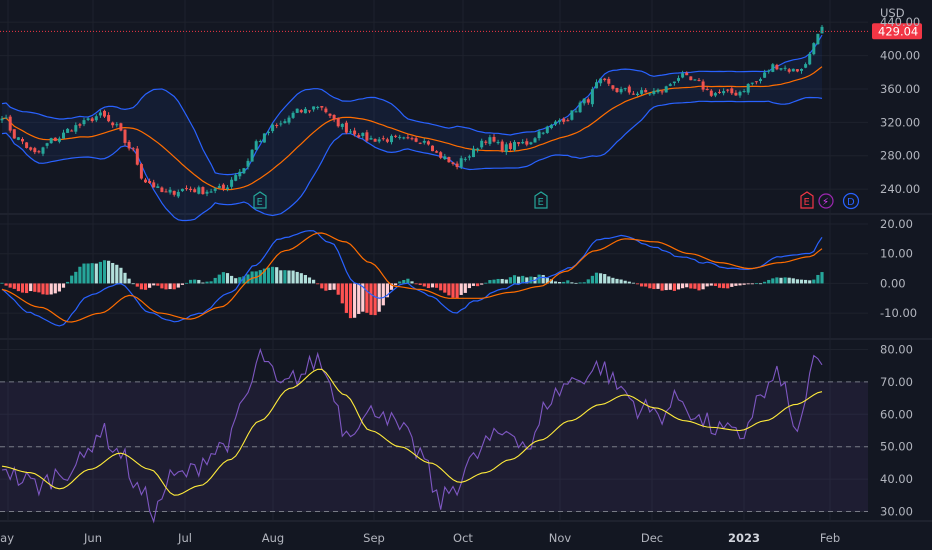  What do you see at coordinates (898, 268) in the screenshot?
I see `macd-axis: 20.00 10.00 0.00 -10.00` at bounding box center [898, 268].